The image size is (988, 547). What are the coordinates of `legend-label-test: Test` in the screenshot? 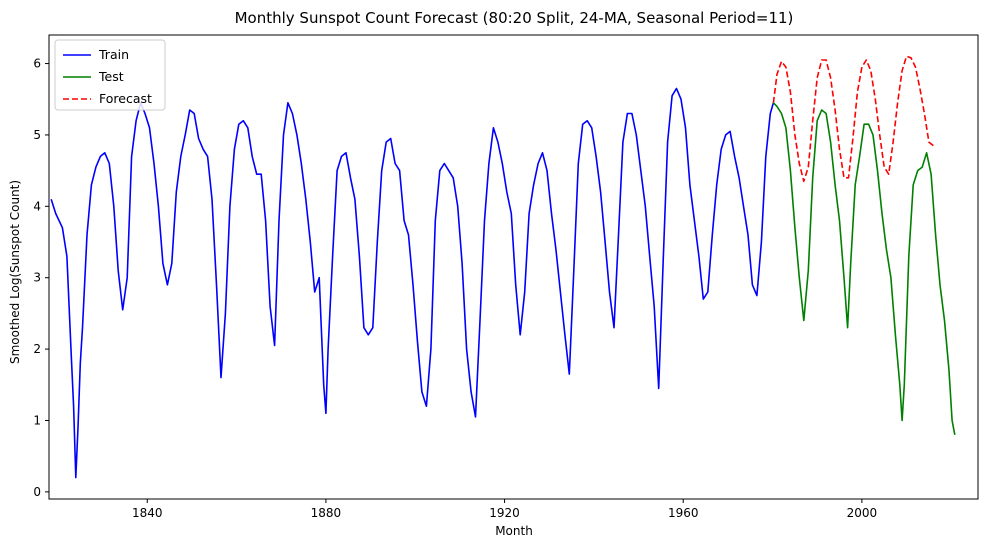 It's located at (111, 76).